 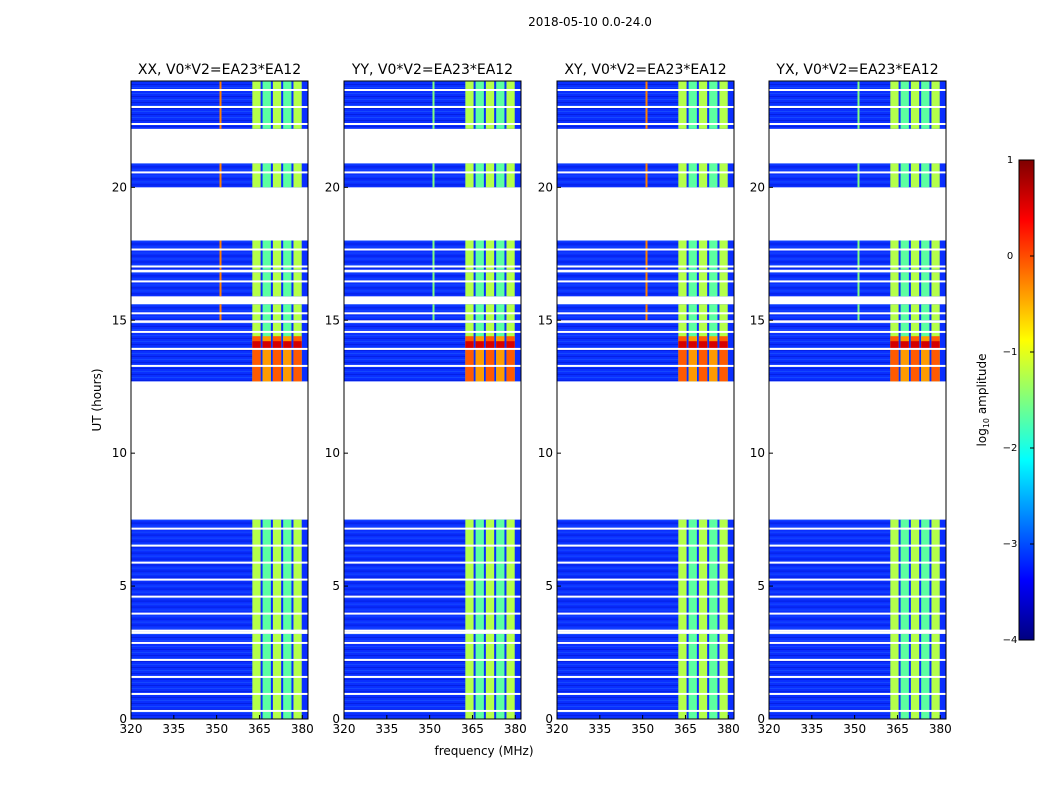 What do you see at coordinates (1018, 400) in the screenshot?
I see `colorbar-ticks: 1 0 −1 −2 −3 −4` at bounding box center [1018, 400].